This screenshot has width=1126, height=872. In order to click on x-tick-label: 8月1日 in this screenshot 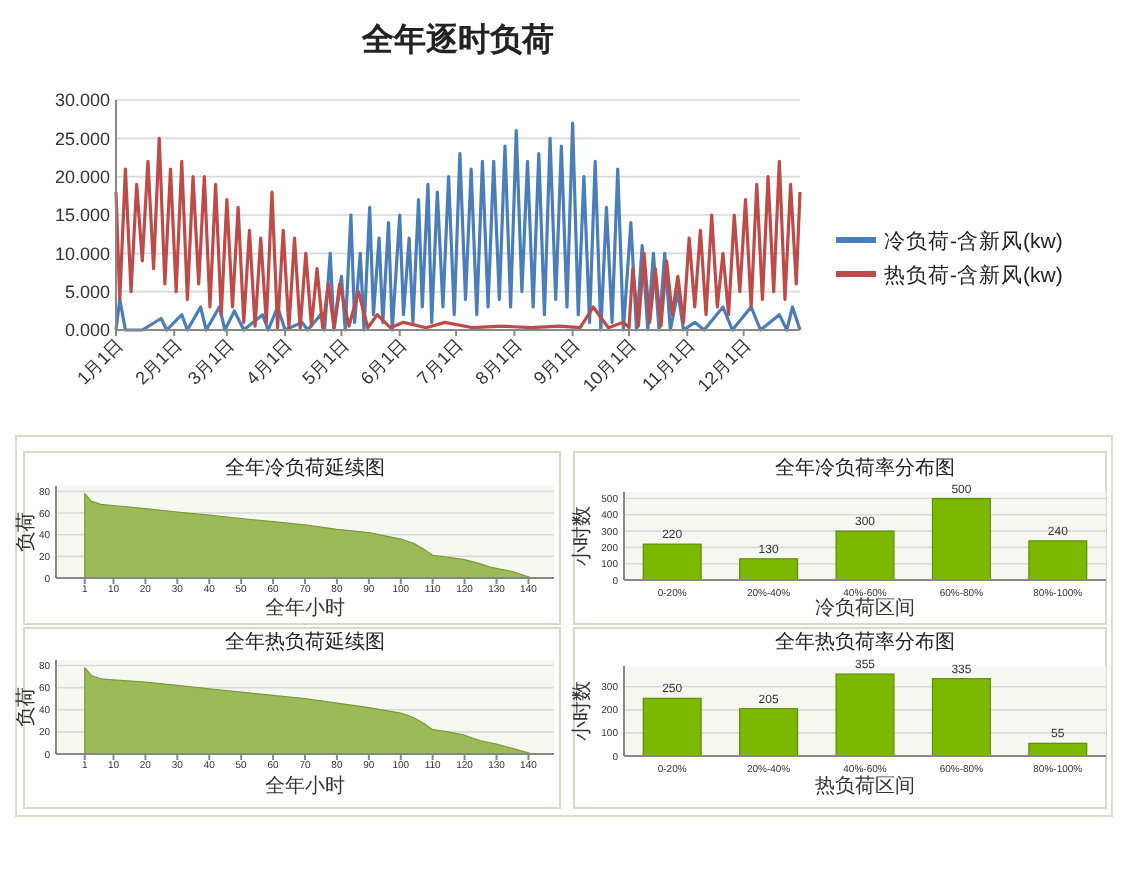, I will do `click(498, 361)`.